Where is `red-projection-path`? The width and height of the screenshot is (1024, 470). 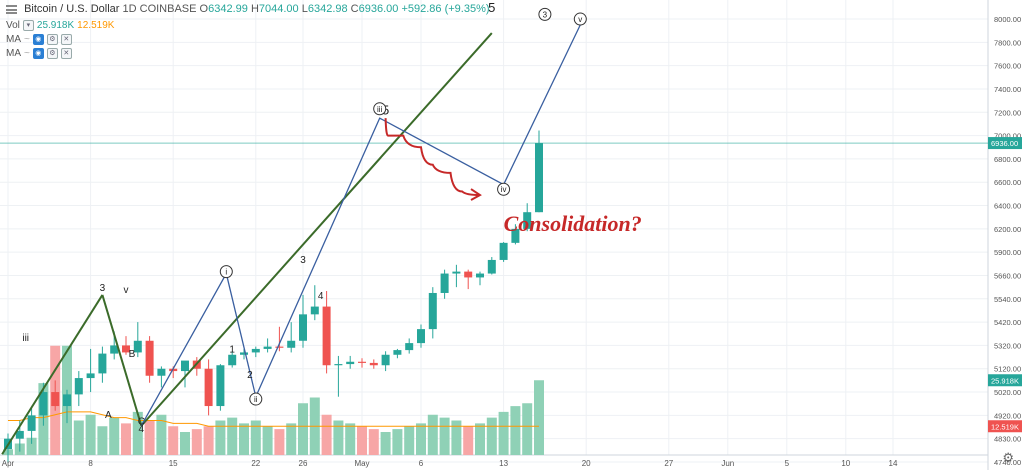
red-projection-path is located at coordinates (432, 157).